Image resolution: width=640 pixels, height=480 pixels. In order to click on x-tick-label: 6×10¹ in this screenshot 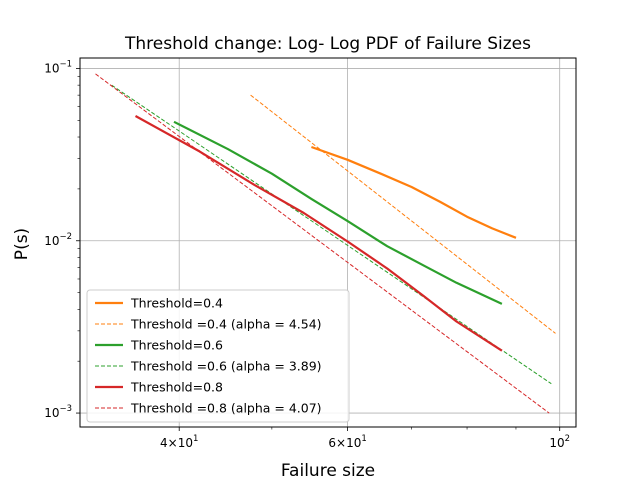, I will do `click(347, 442)`.